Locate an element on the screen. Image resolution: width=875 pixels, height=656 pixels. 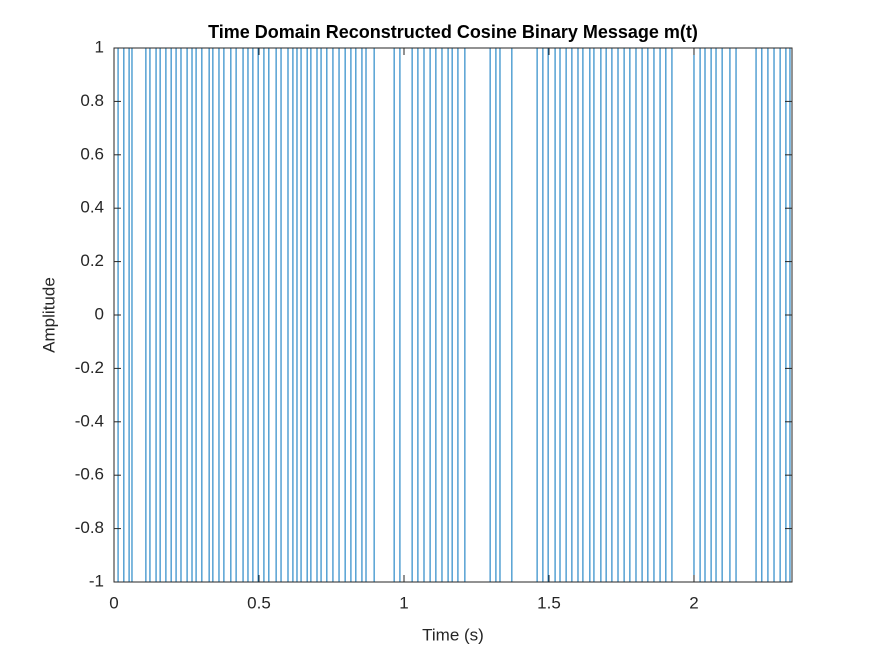
y-tick-label: 0.4 is located at coordinates (92, 207).